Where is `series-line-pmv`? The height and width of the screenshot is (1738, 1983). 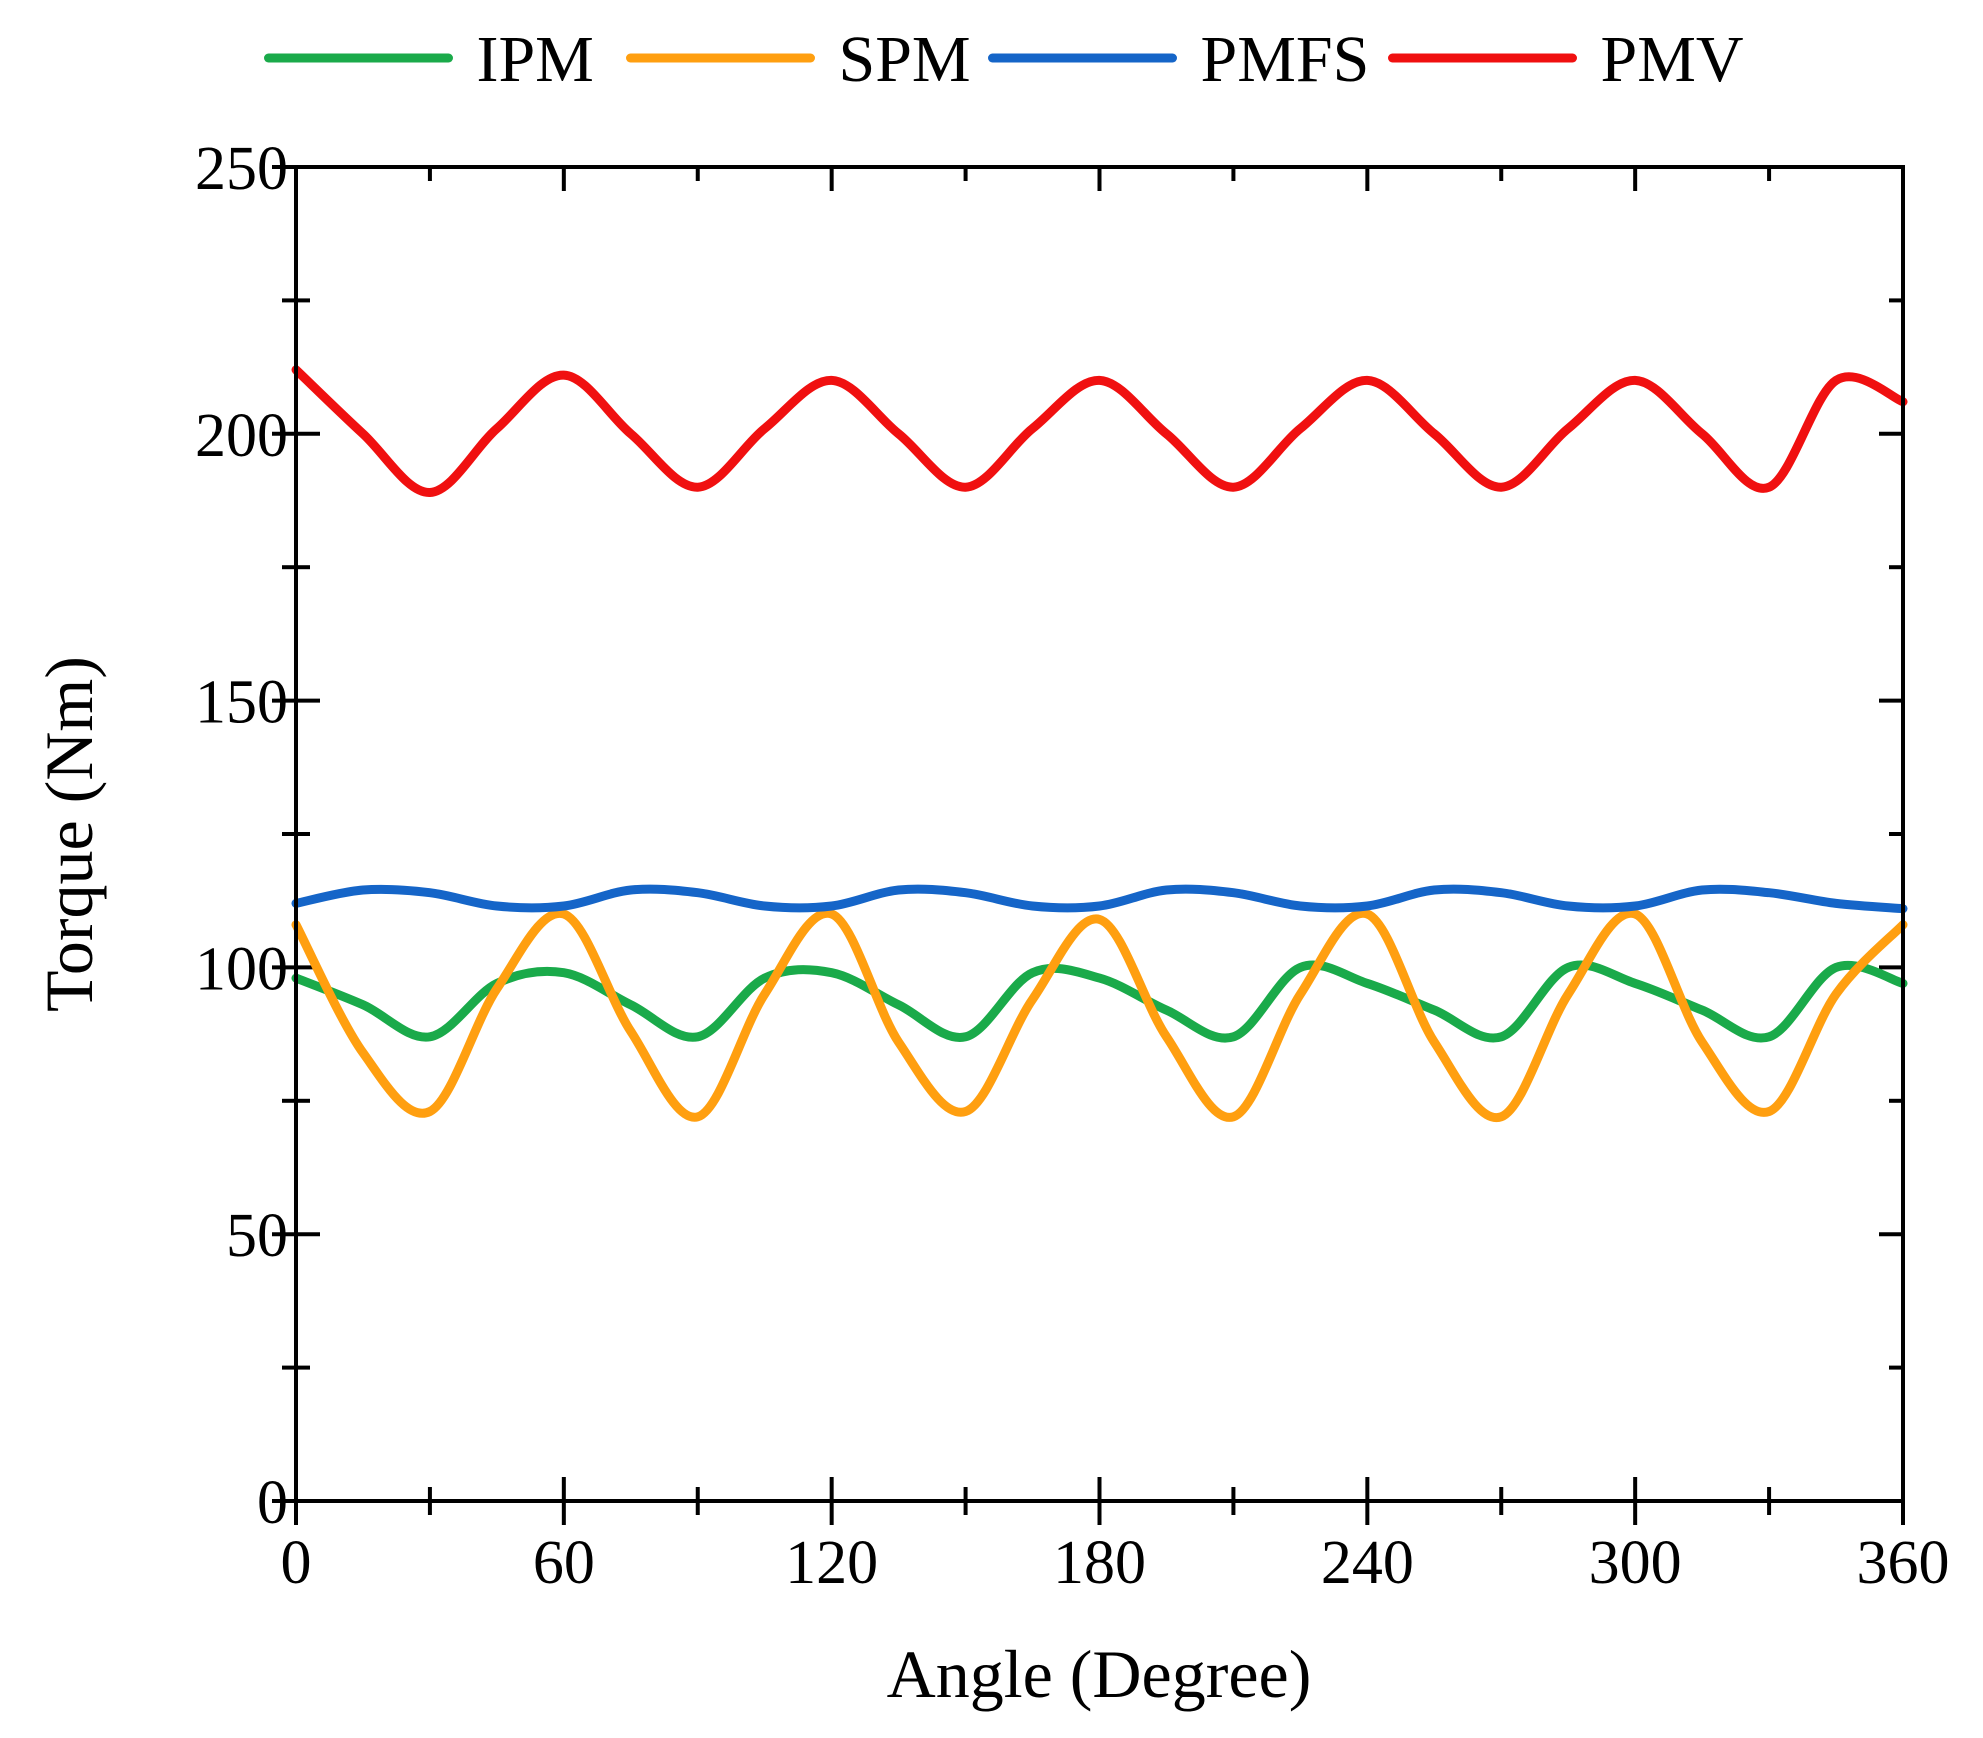 series-line-pmv is located at coordinates (1099, 431).